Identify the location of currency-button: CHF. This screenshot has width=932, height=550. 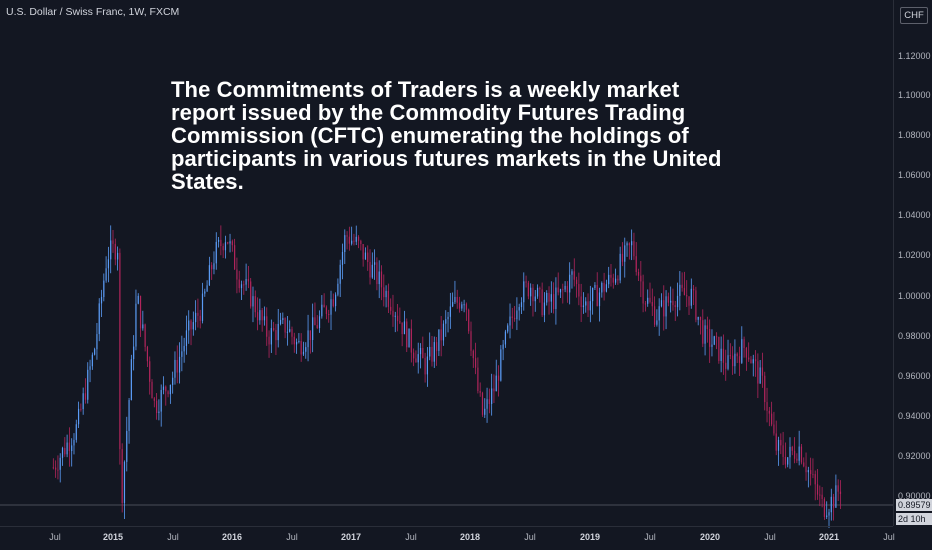
(914, 15).